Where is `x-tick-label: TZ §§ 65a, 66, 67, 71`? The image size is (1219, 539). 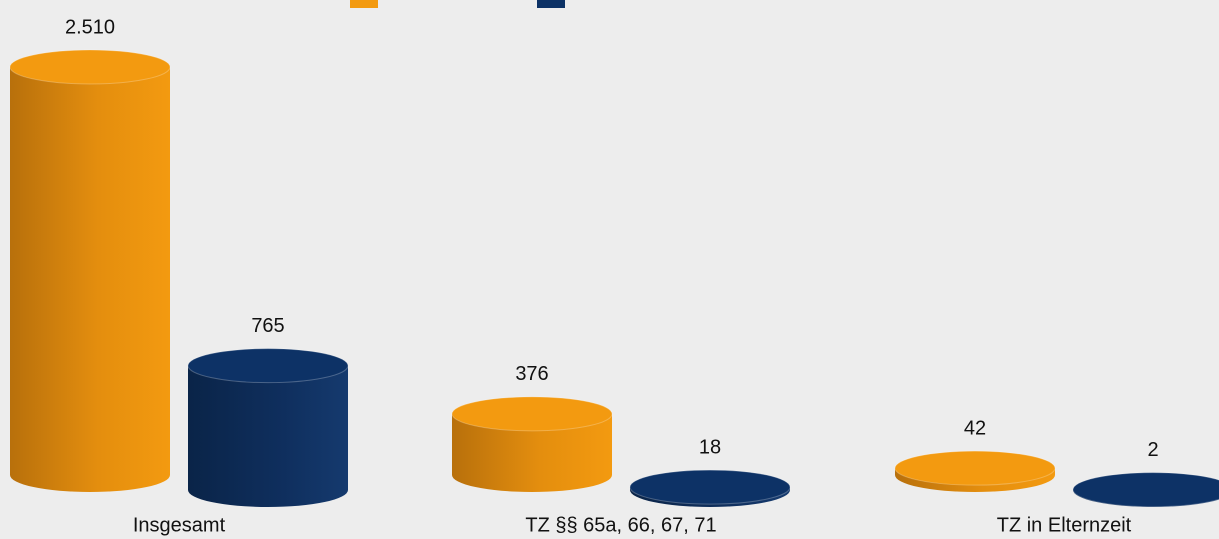 x-tick-label: TZ §§ 65a, 66, 67, 71 is located at coordinates (620, 525).